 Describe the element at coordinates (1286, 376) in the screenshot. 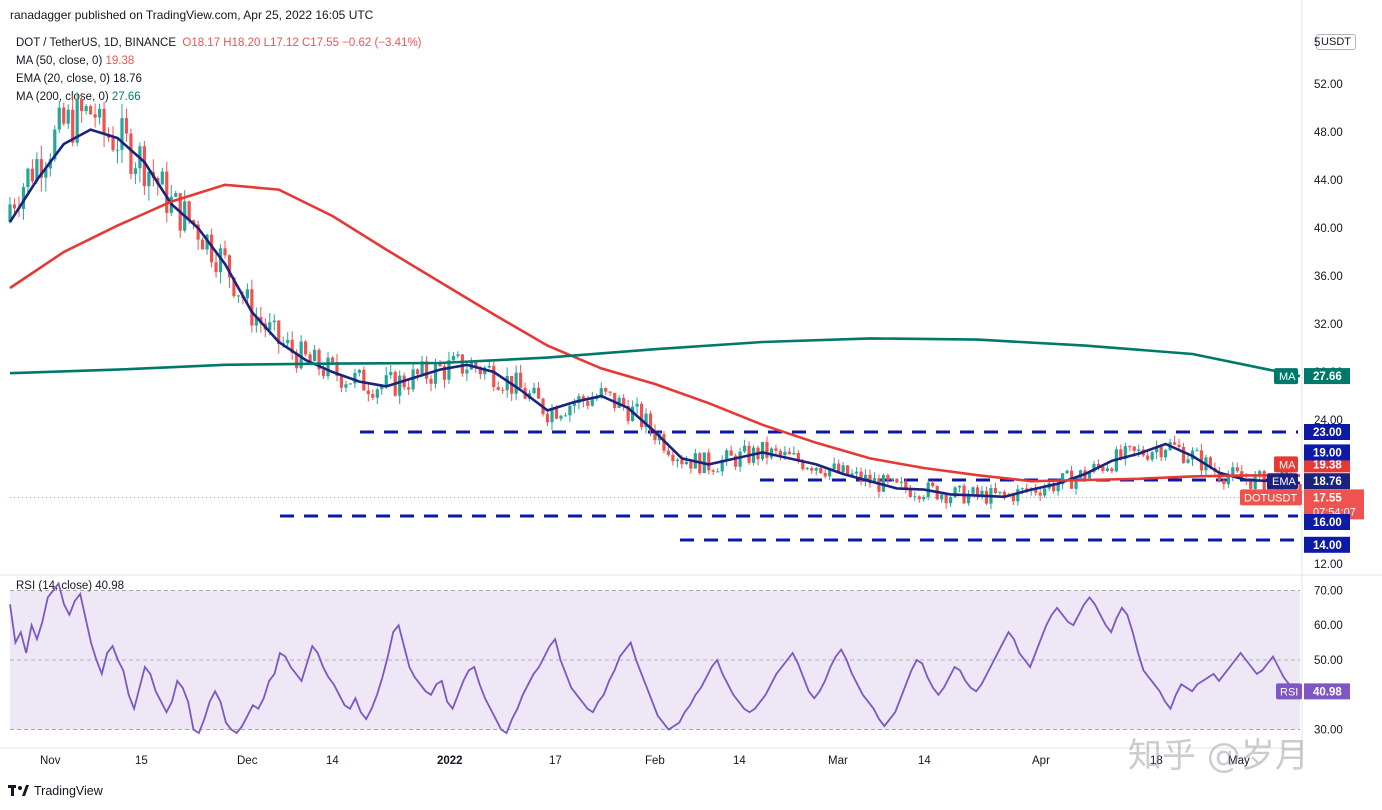

I see `ma200-badge-tag` at that location.